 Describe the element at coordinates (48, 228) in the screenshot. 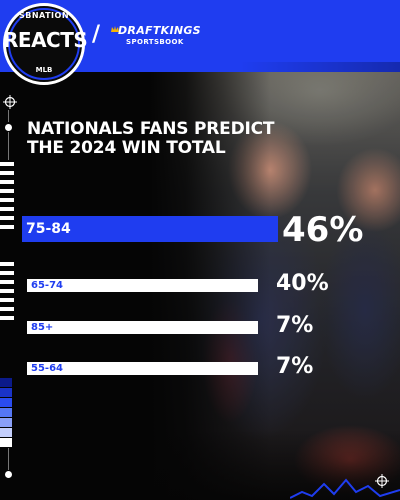

I see `bar-label: 75-84` at that location.